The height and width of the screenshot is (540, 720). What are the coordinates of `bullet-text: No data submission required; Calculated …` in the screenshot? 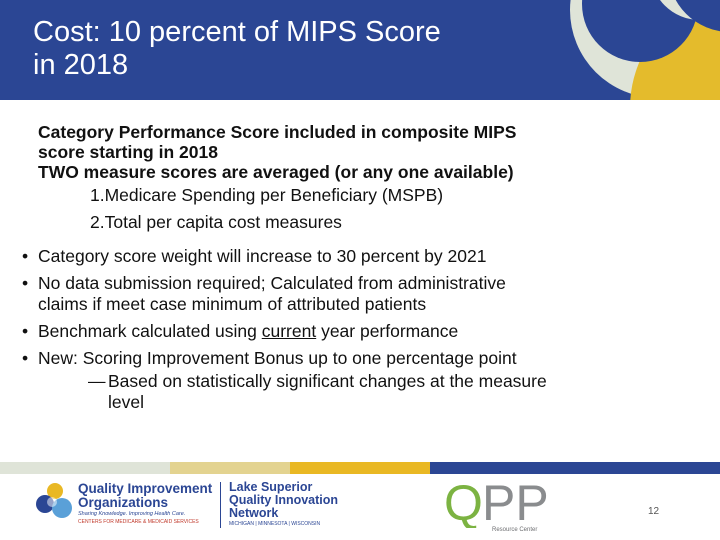 It's located at (272, 283).